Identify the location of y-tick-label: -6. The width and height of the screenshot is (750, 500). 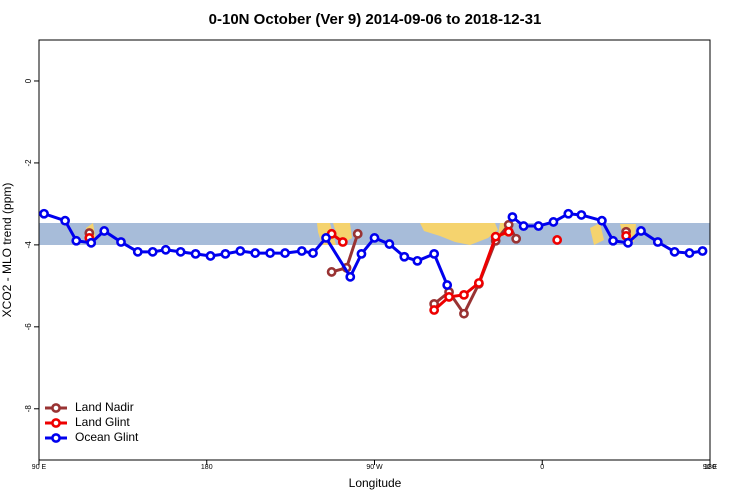
(28, 327).